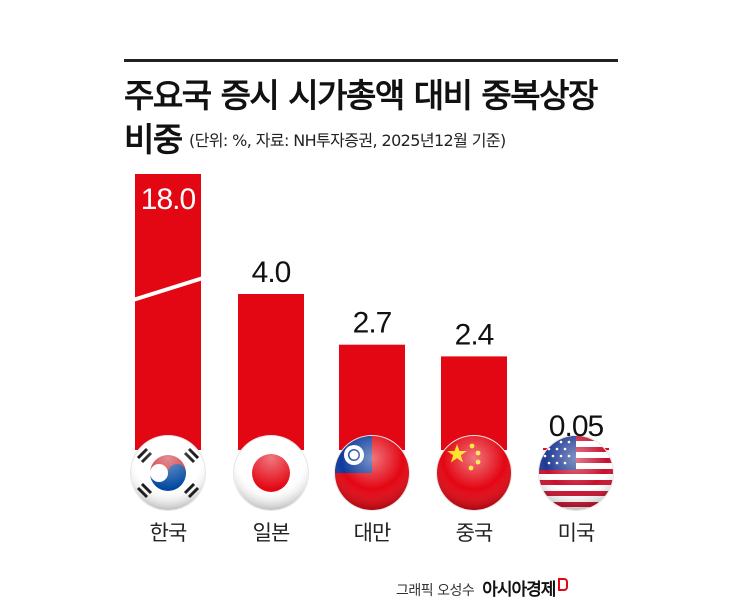 The height and width of the screenshot is (615, 745). Describe the element at coordinates (271, 272) in the screenshot. I see `value-label-1: 4.0` at that location.